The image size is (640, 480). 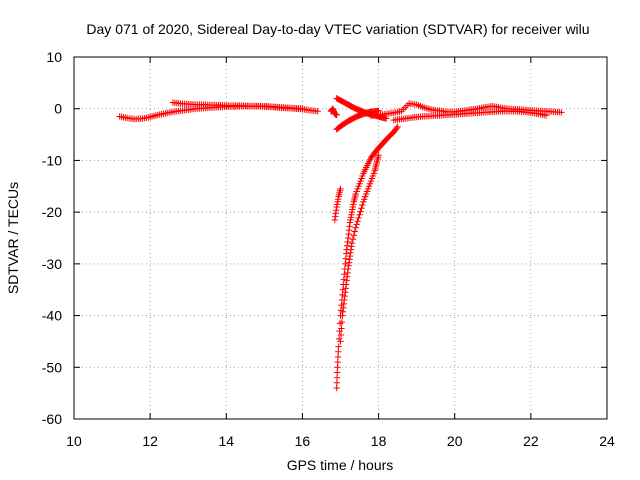 What do you see at coordinates (52, 160) in the screenshot?
I see `y-tick-label: -10` at bounding box center [52, 160].